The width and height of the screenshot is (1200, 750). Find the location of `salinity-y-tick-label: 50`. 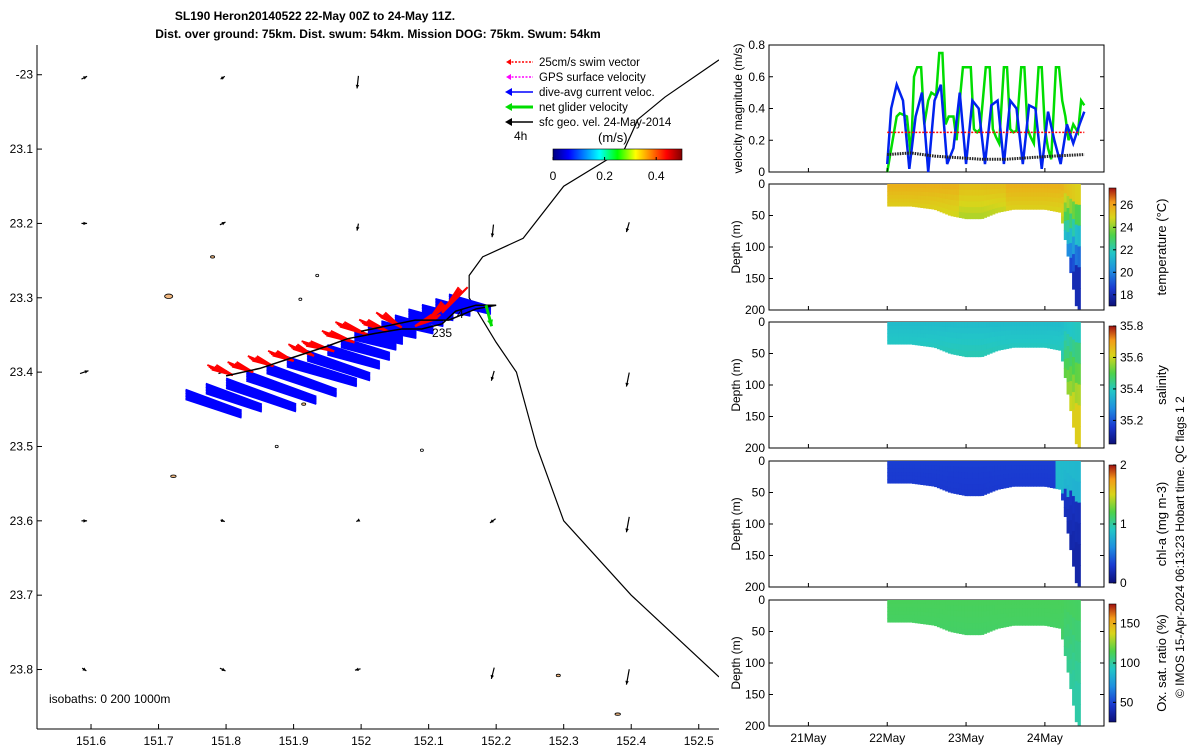

salinity-y-tick-label: 50 is located at coordinates (759, 354).